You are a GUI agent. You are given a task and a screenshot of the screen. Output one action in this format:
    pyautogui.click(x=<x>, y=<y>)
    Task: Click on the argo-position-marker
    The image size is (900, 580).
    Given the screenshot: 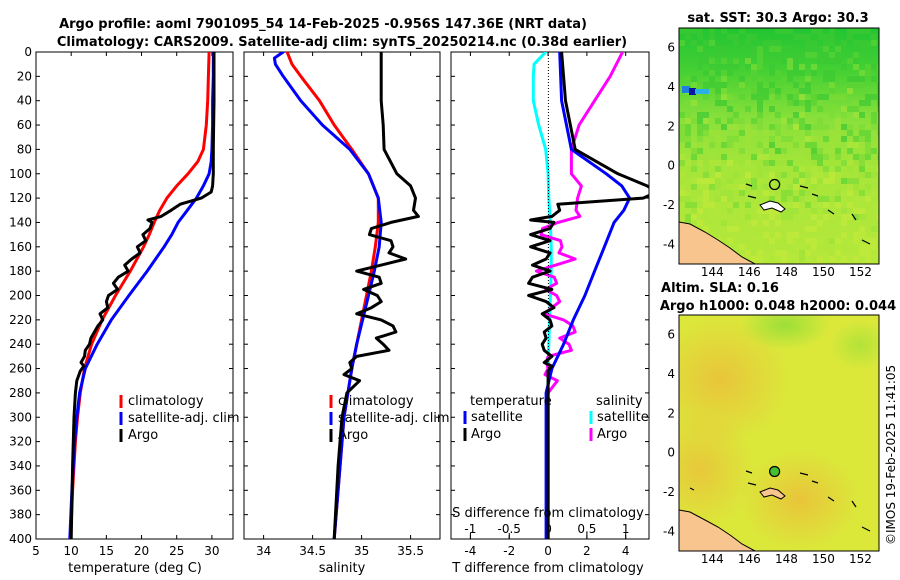 What is the action you would take?
    pyautogui.click(x=774, y=184)
    